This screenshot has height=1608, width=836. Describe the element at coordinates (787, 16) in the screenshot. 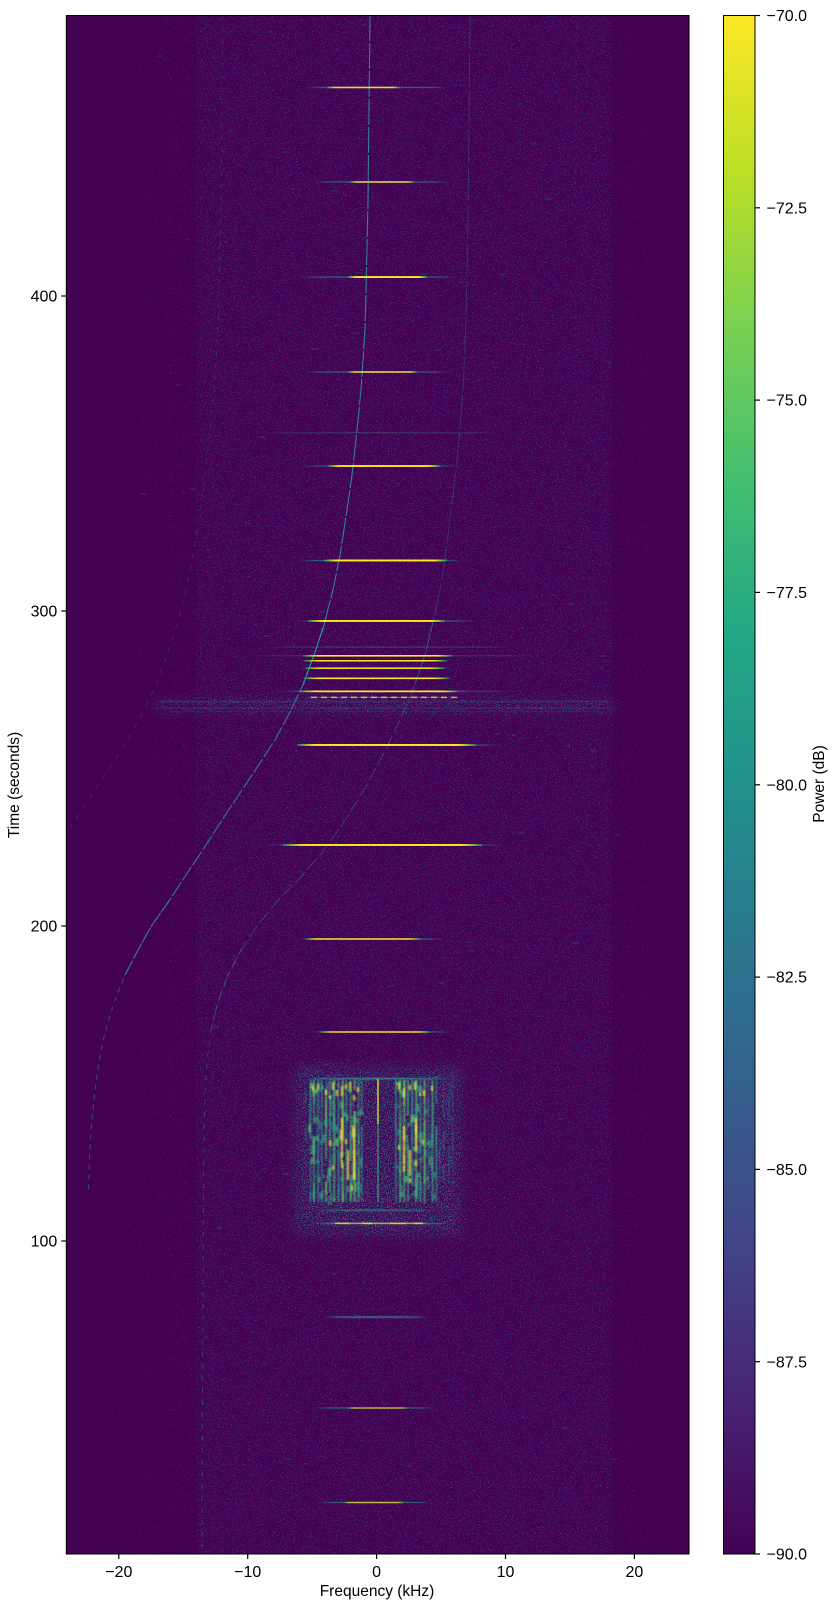

I see `svg-text: −70.0` at that location.